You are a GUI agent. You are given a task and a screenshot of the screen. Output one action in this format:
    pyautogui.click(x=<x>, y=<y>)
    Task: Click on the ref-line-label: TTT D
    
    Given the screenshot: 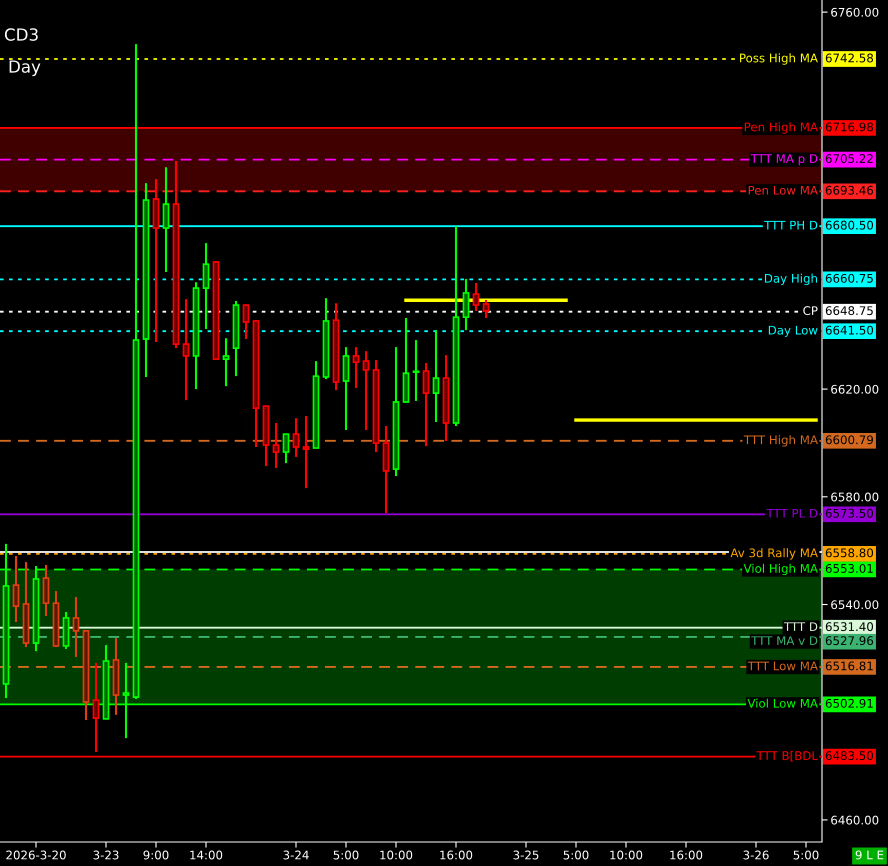 What is the action you would take?
    pyautogui.click(x=801, y=626)
    